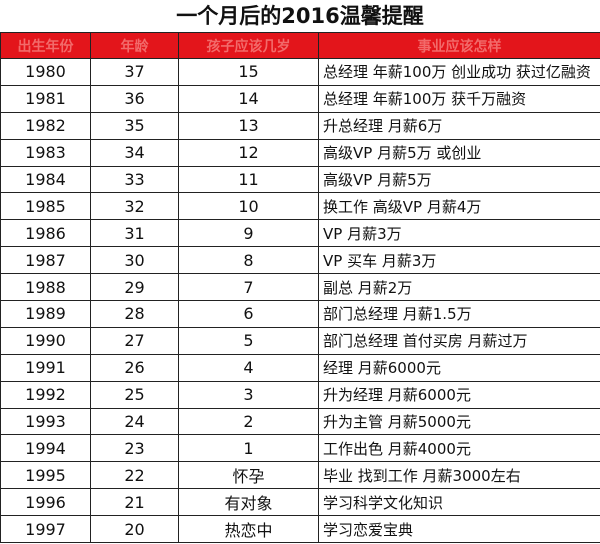  What do you see at coordinates (134, 421) in the screenshot?
I see `cell: 24` at bounding box center [134, 421].